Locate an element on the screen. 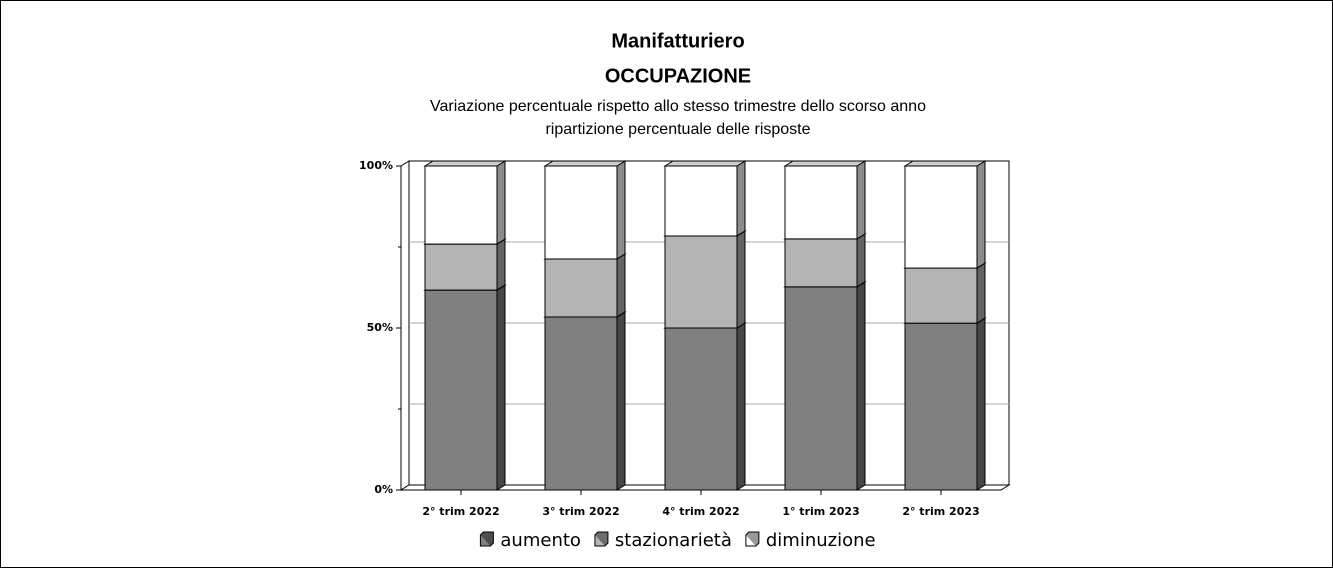 The width and height of the screenshot is (1333, 568). x-tick-label: 3° trim 2022 is located at coordinates (580, 511).